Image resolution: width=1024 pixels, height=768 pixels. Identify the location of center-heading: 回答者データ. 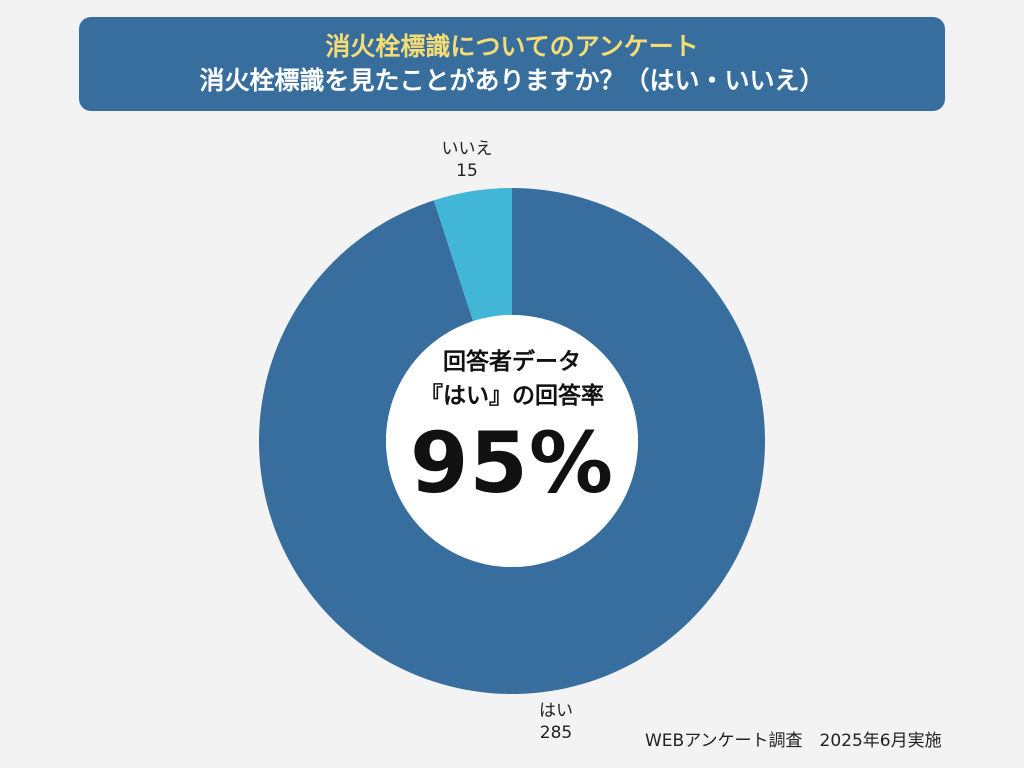
(512, 362).